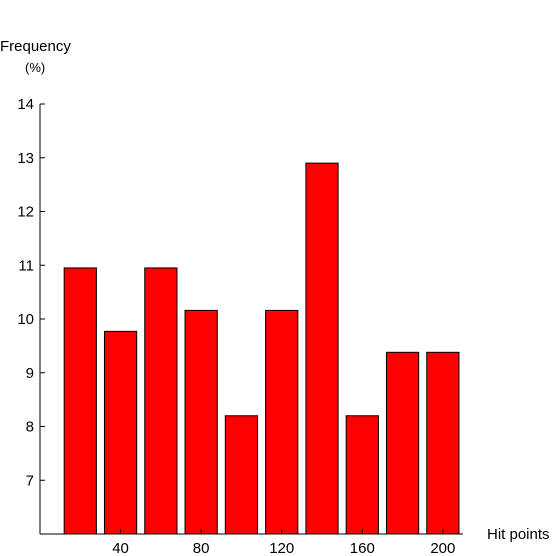 The width and height of the screenshot is (556, 556). I want to click on y-tick-label-13: 13, so click(25, 158).